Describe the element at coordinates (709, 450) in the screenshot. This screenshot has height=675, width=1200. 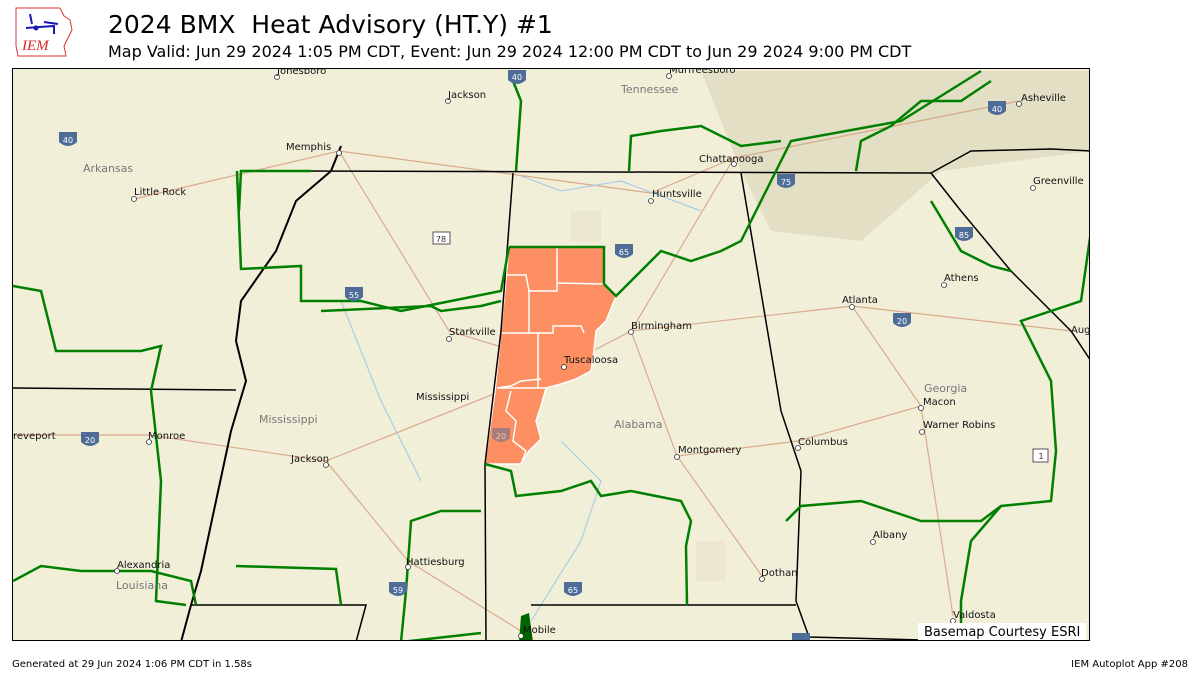
I see `city-label: Montgomery` at that location.